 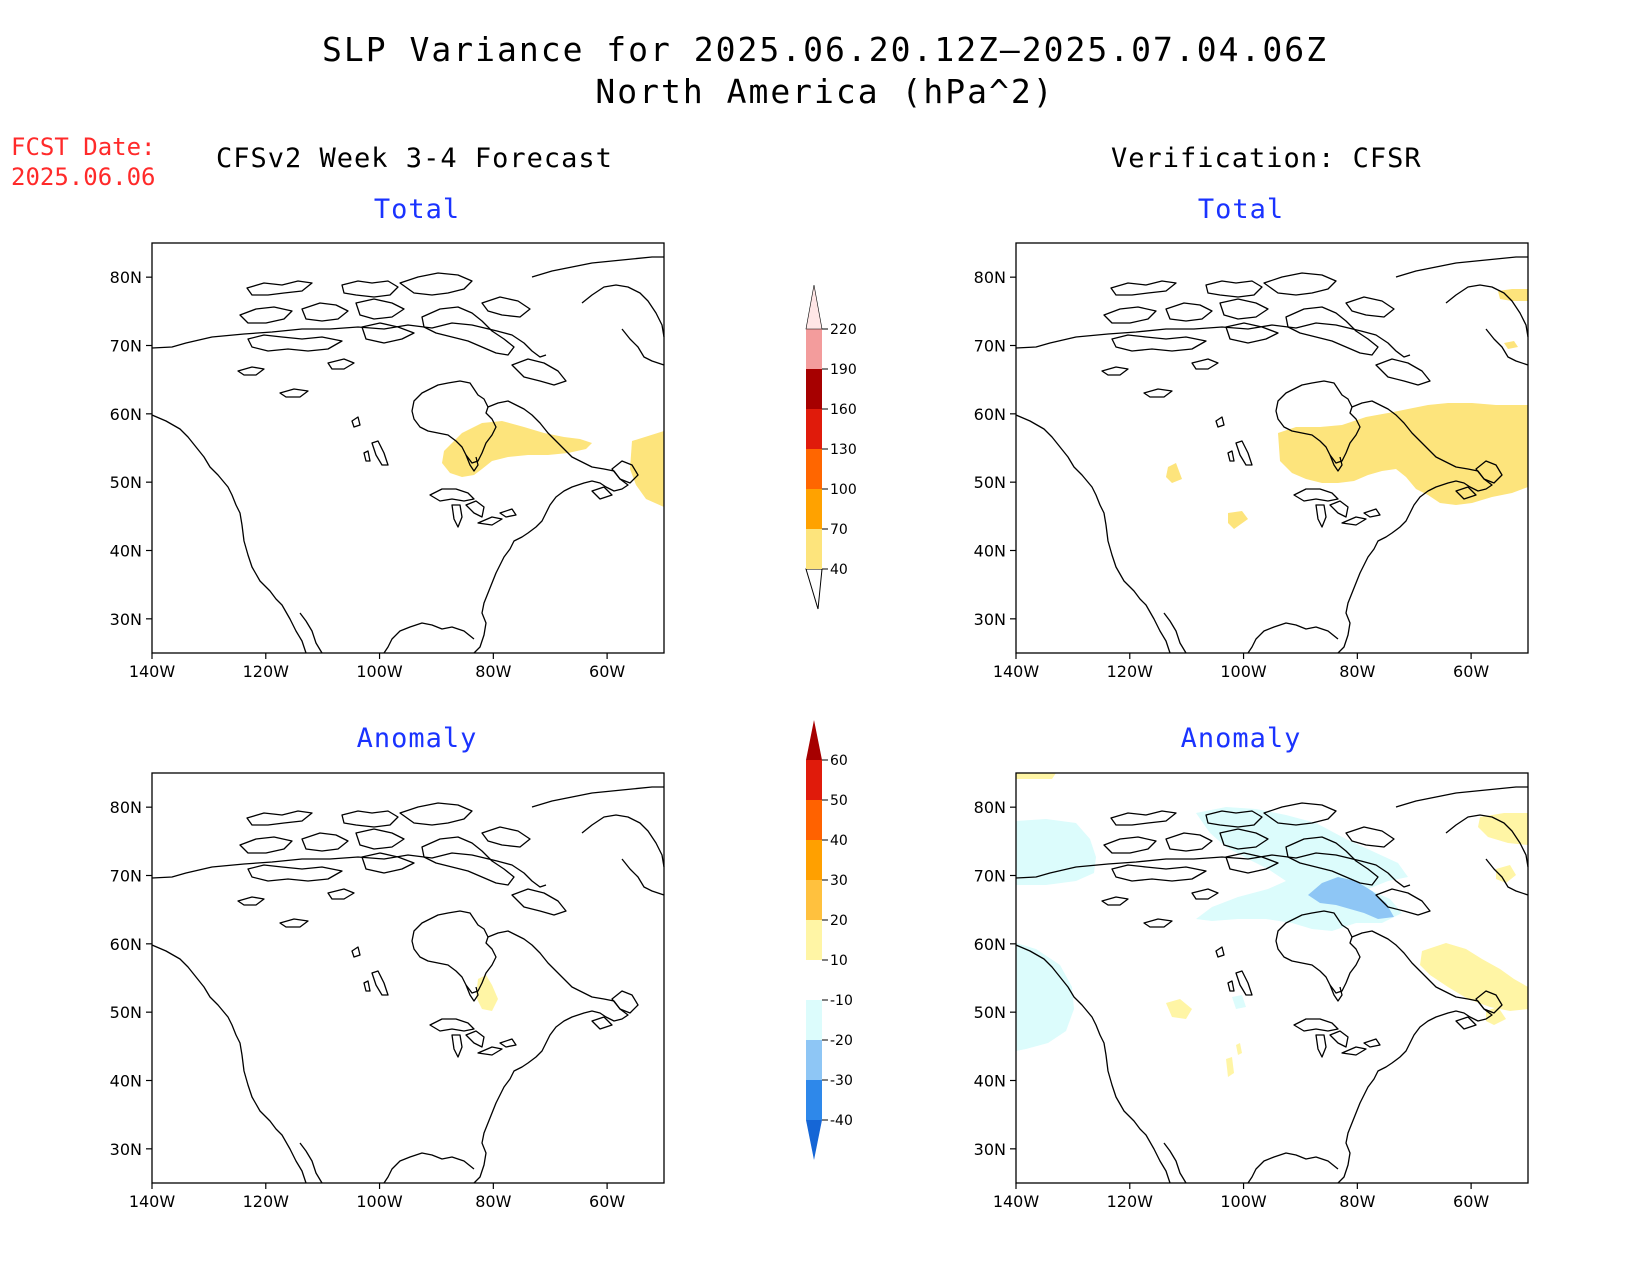 I want to click on colorbar-anomaly-label: 20, so click(x=839, y=921).